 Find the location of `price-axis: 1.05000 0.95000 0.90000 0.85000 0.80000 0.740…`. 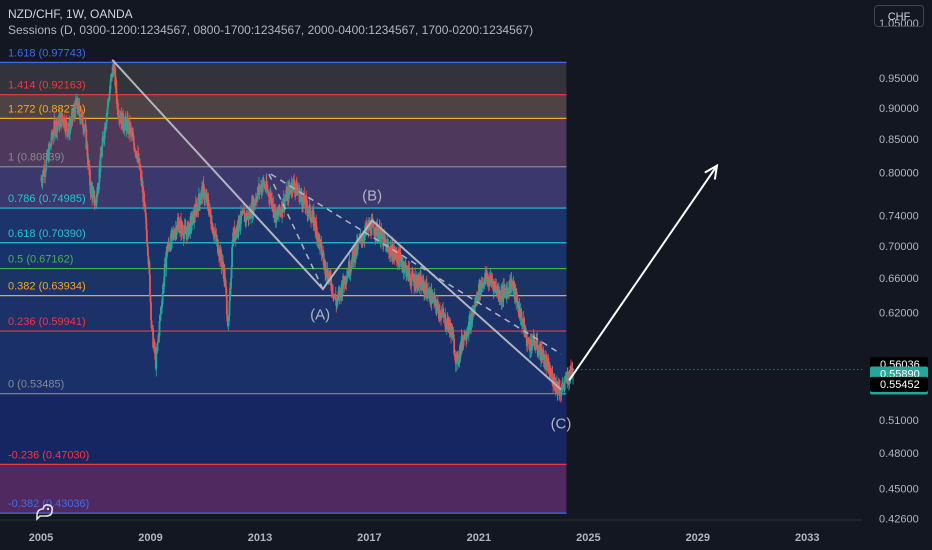

price-axis: 1.05000 0.95000 0.90000 0.85000 0.80000 0.740… is located at coordinates (897, 275).